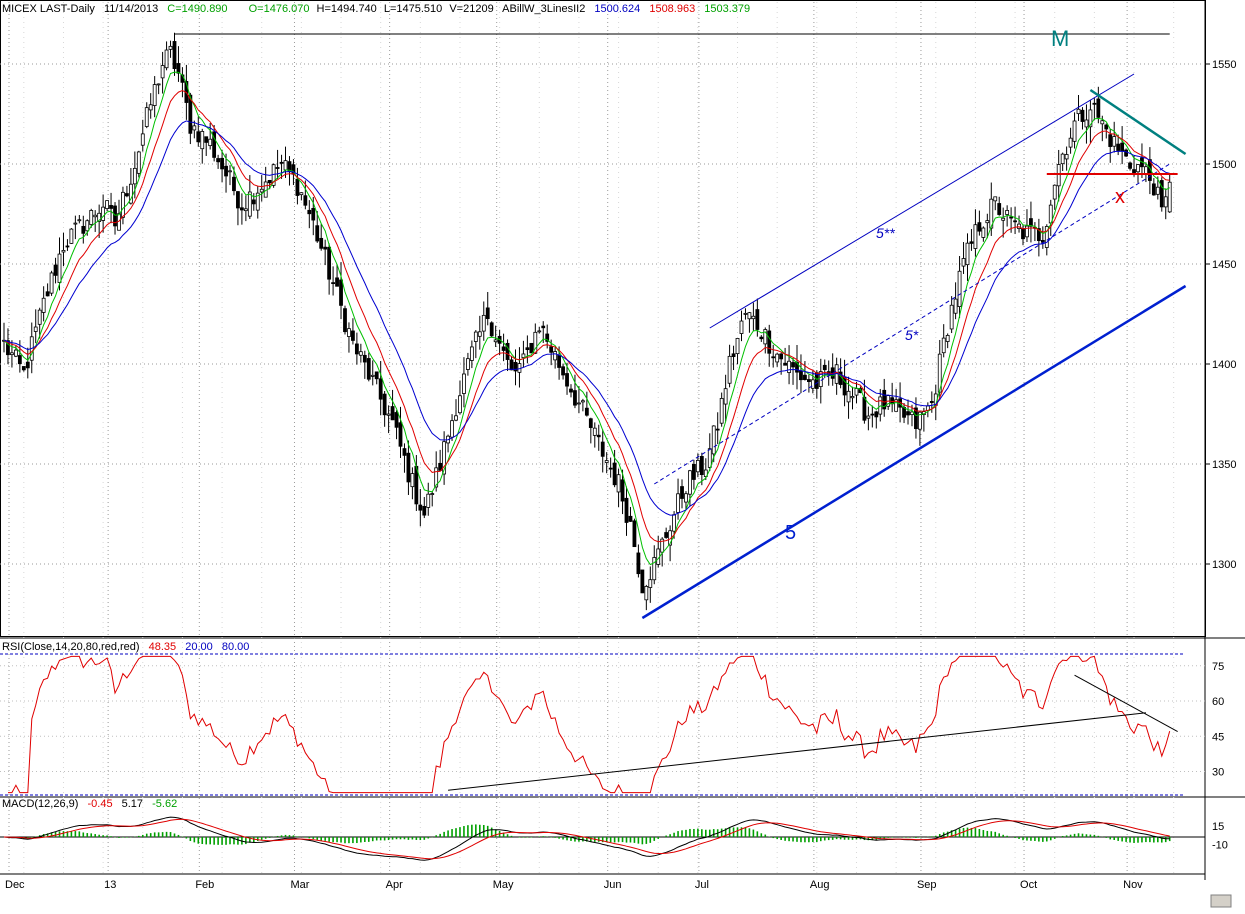 Image resolution: width=1245 pixels, height=914 pixels. I want to click on macd-y-tick-label: -10, so click(1220, 846).